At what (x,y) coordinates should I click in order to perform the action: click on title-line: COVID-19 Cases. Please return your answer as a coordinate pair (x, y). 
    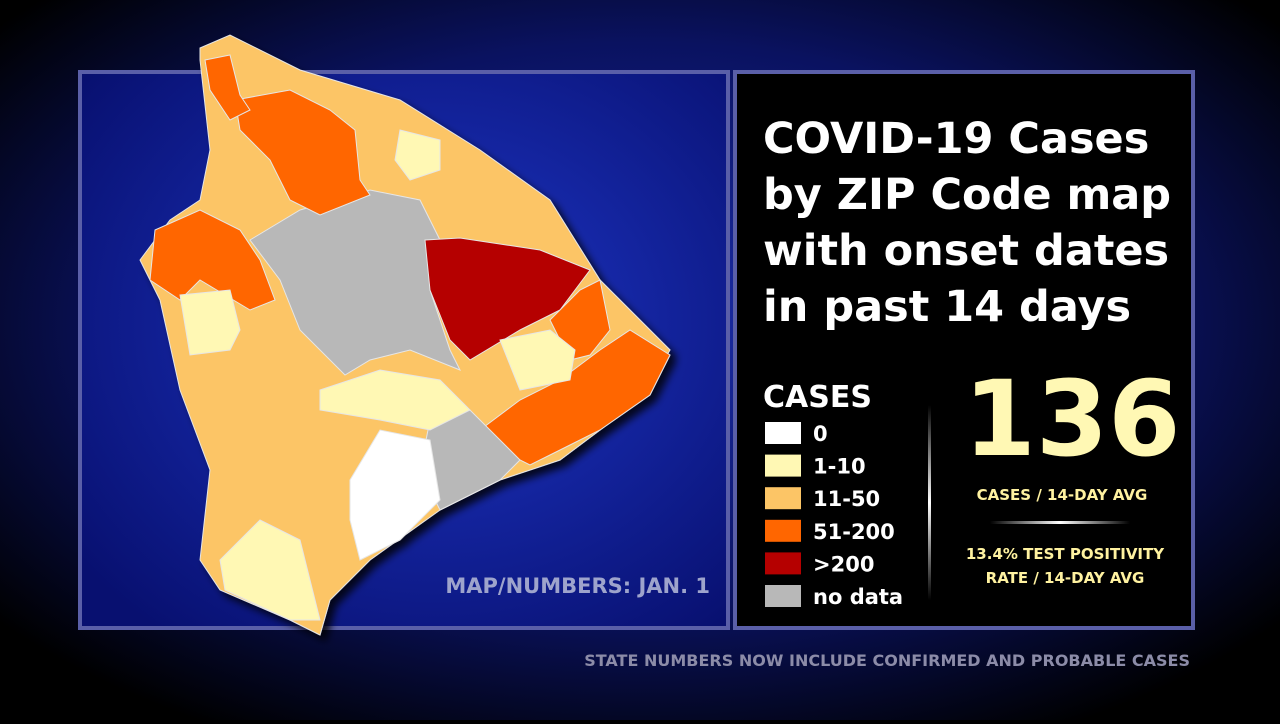
    Looking at the image, I should click on (956, 139).